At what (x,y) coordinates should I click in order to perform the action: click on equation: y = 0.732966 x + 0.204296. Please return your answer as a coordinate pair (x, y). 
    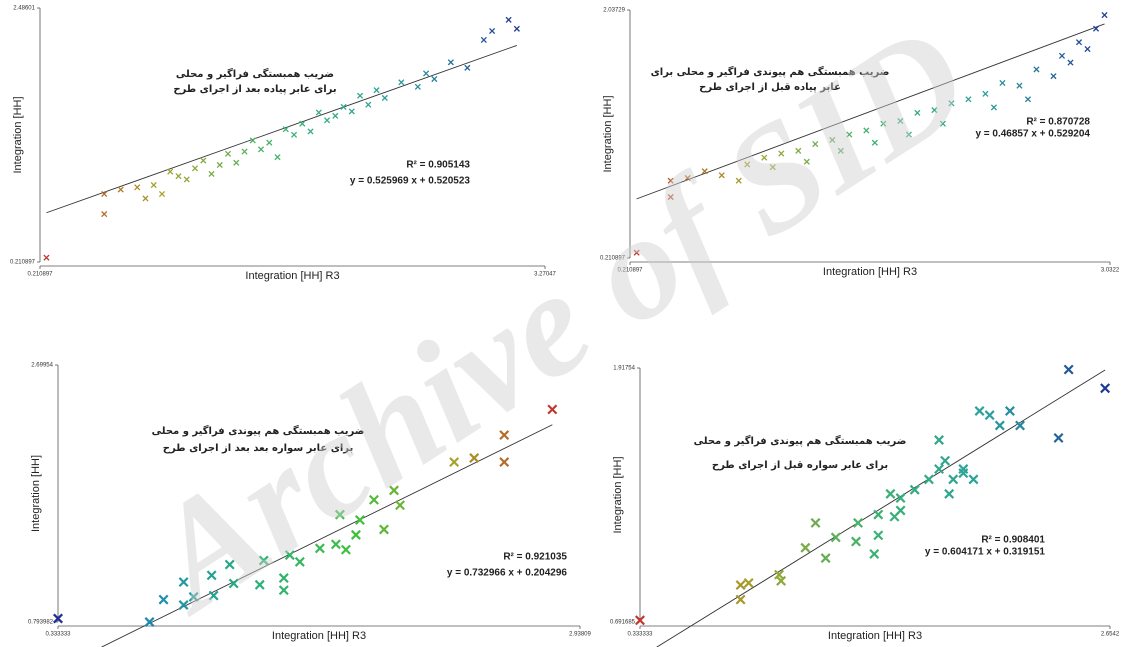
    Looking at the image, I should click on (507, 573).